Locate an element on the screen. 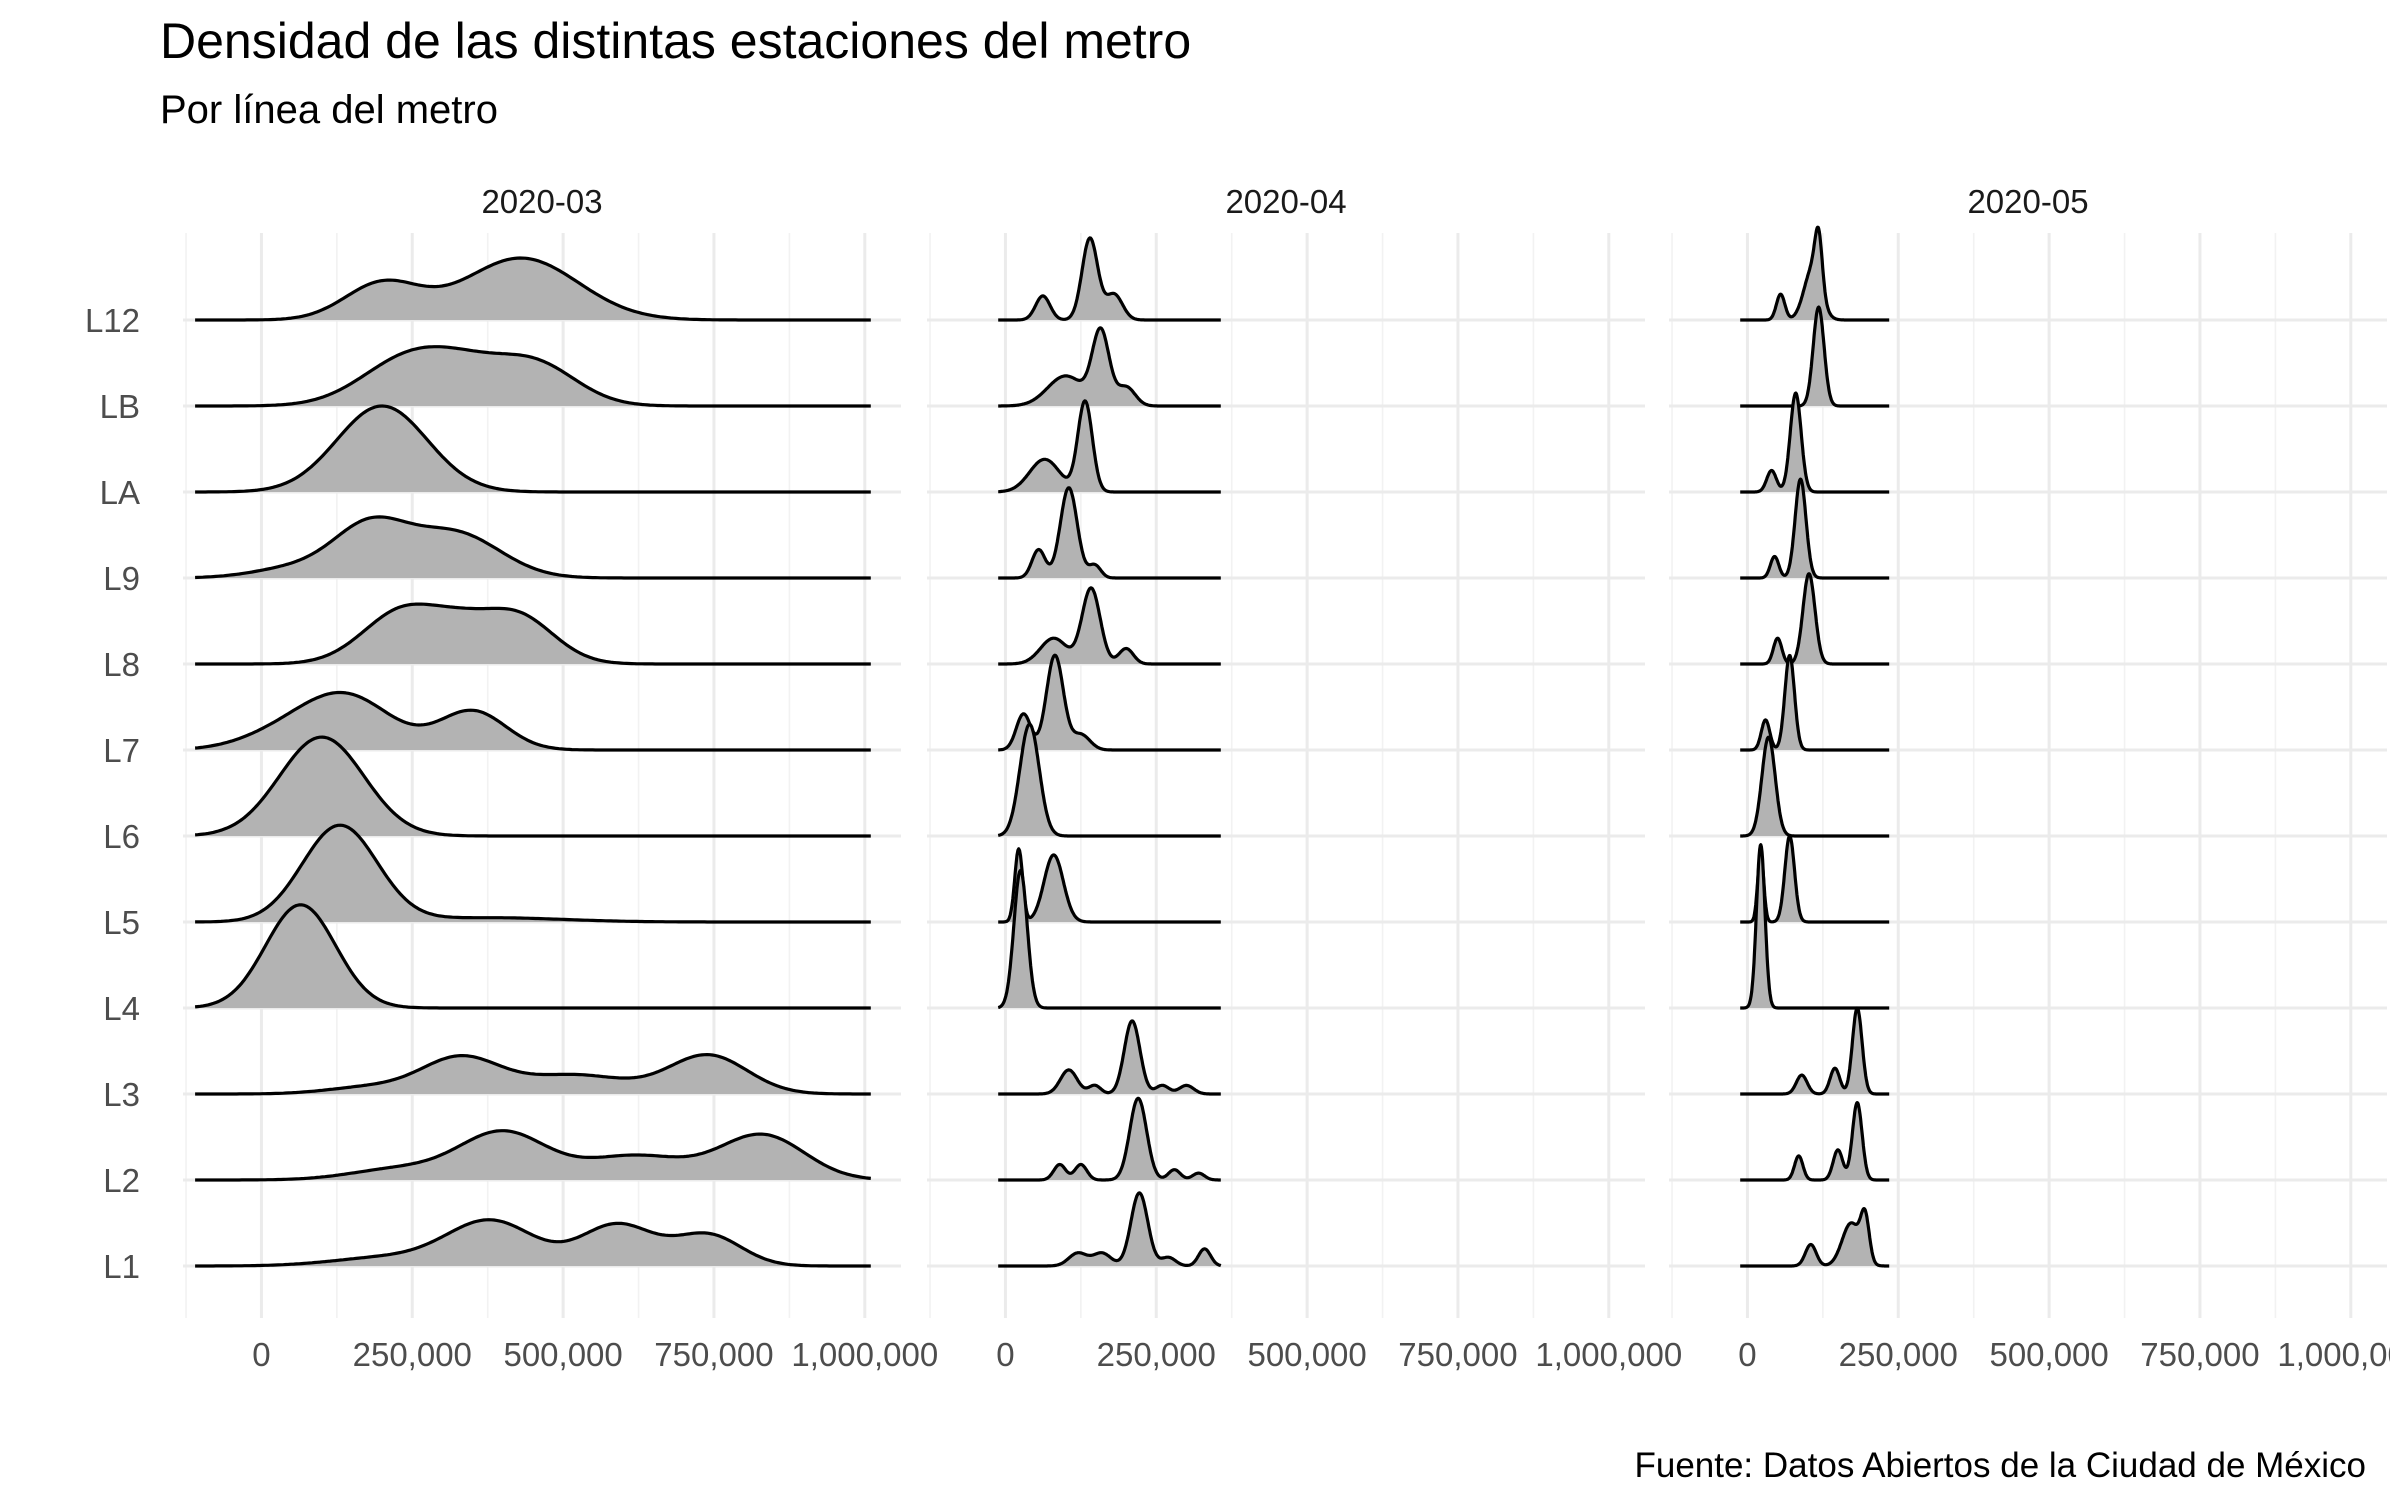 Image resolution: width=2390 pixels, height=1509 pixels. density-area-L1 is located at coordinates (533, 1242).